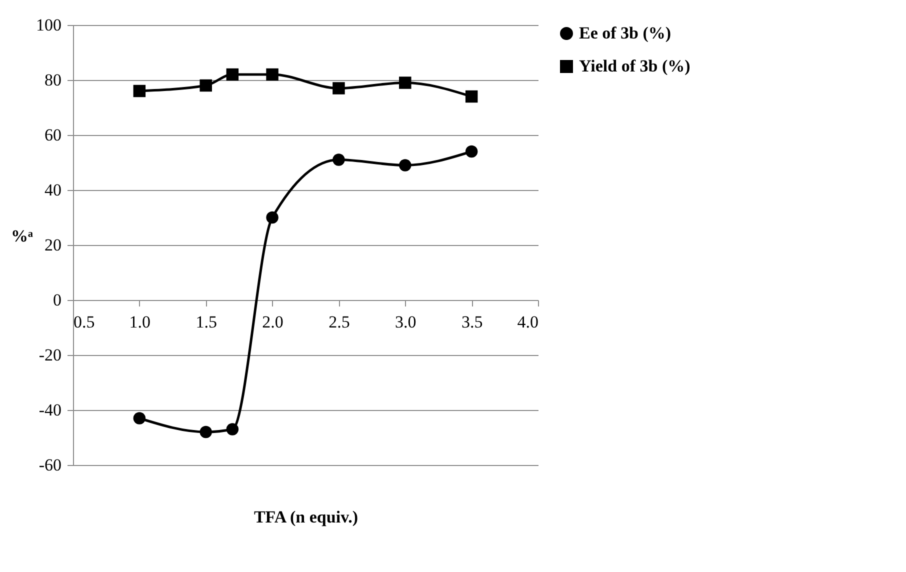 This screenshot has width=906, height=572. What do you see at coordinates (49, 25) in the screenshot?
I see `y-tick-label: 100` at bounding box center [49, 25].